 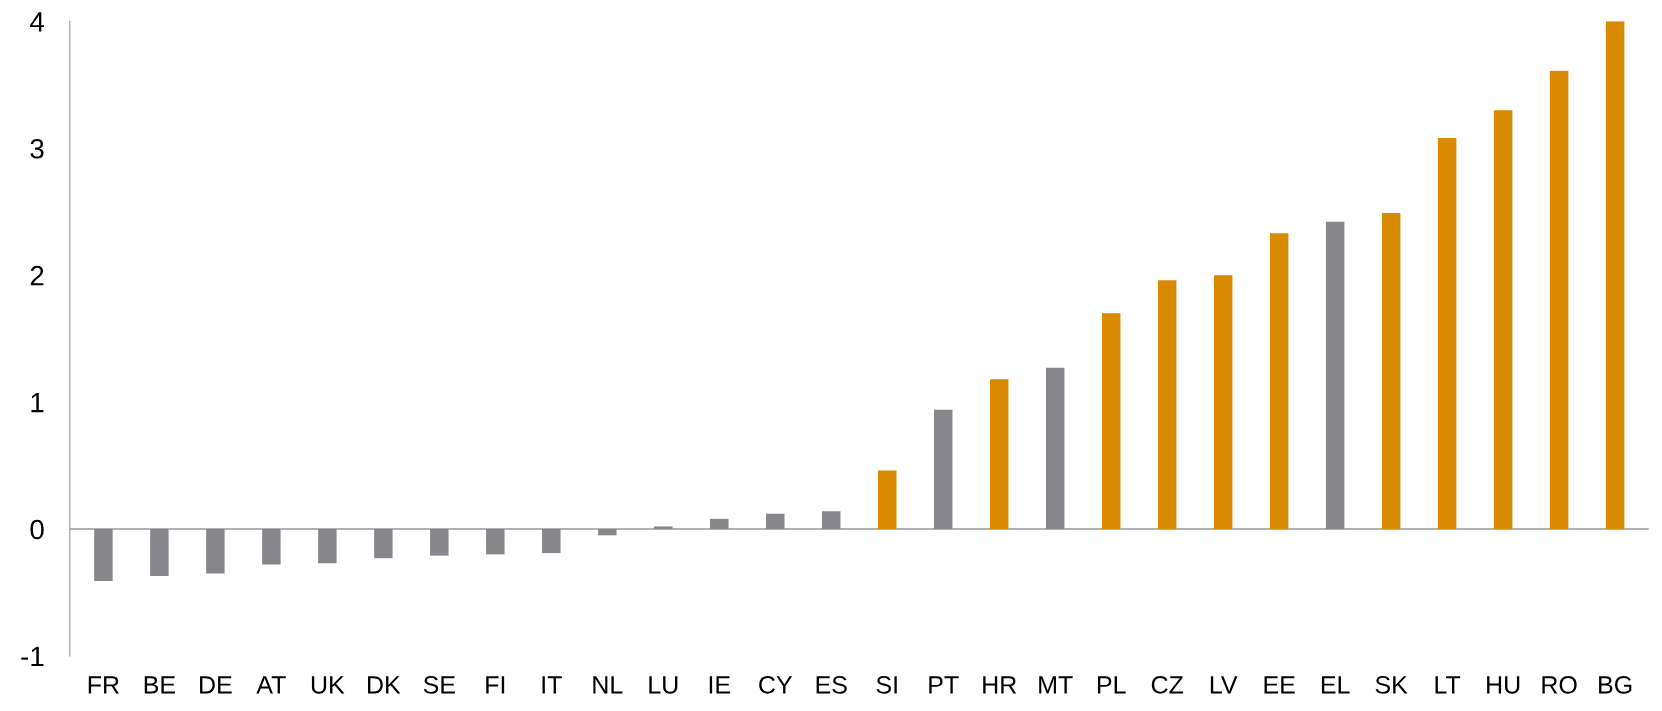 I want to click on x-tick-label: ES, so click(x=831, y=685).